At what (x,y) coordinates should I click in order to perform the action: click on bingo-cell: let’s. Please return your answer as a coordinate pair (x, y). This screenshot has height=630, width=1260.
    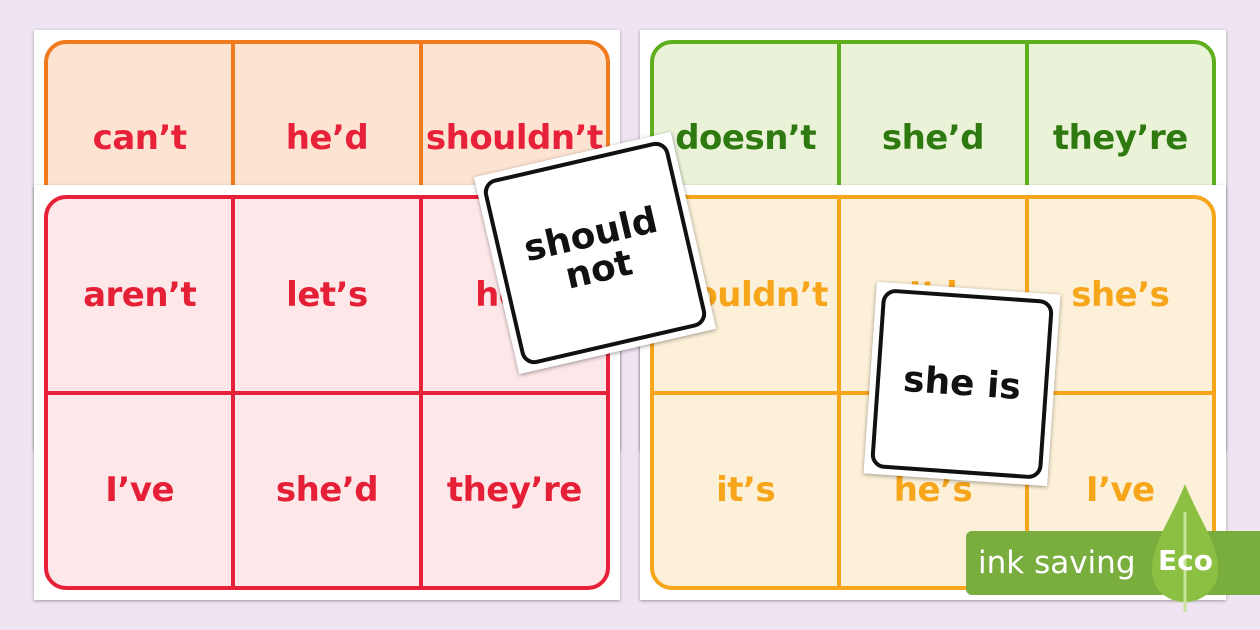
    Looking at the image, I should click on (327, 295).